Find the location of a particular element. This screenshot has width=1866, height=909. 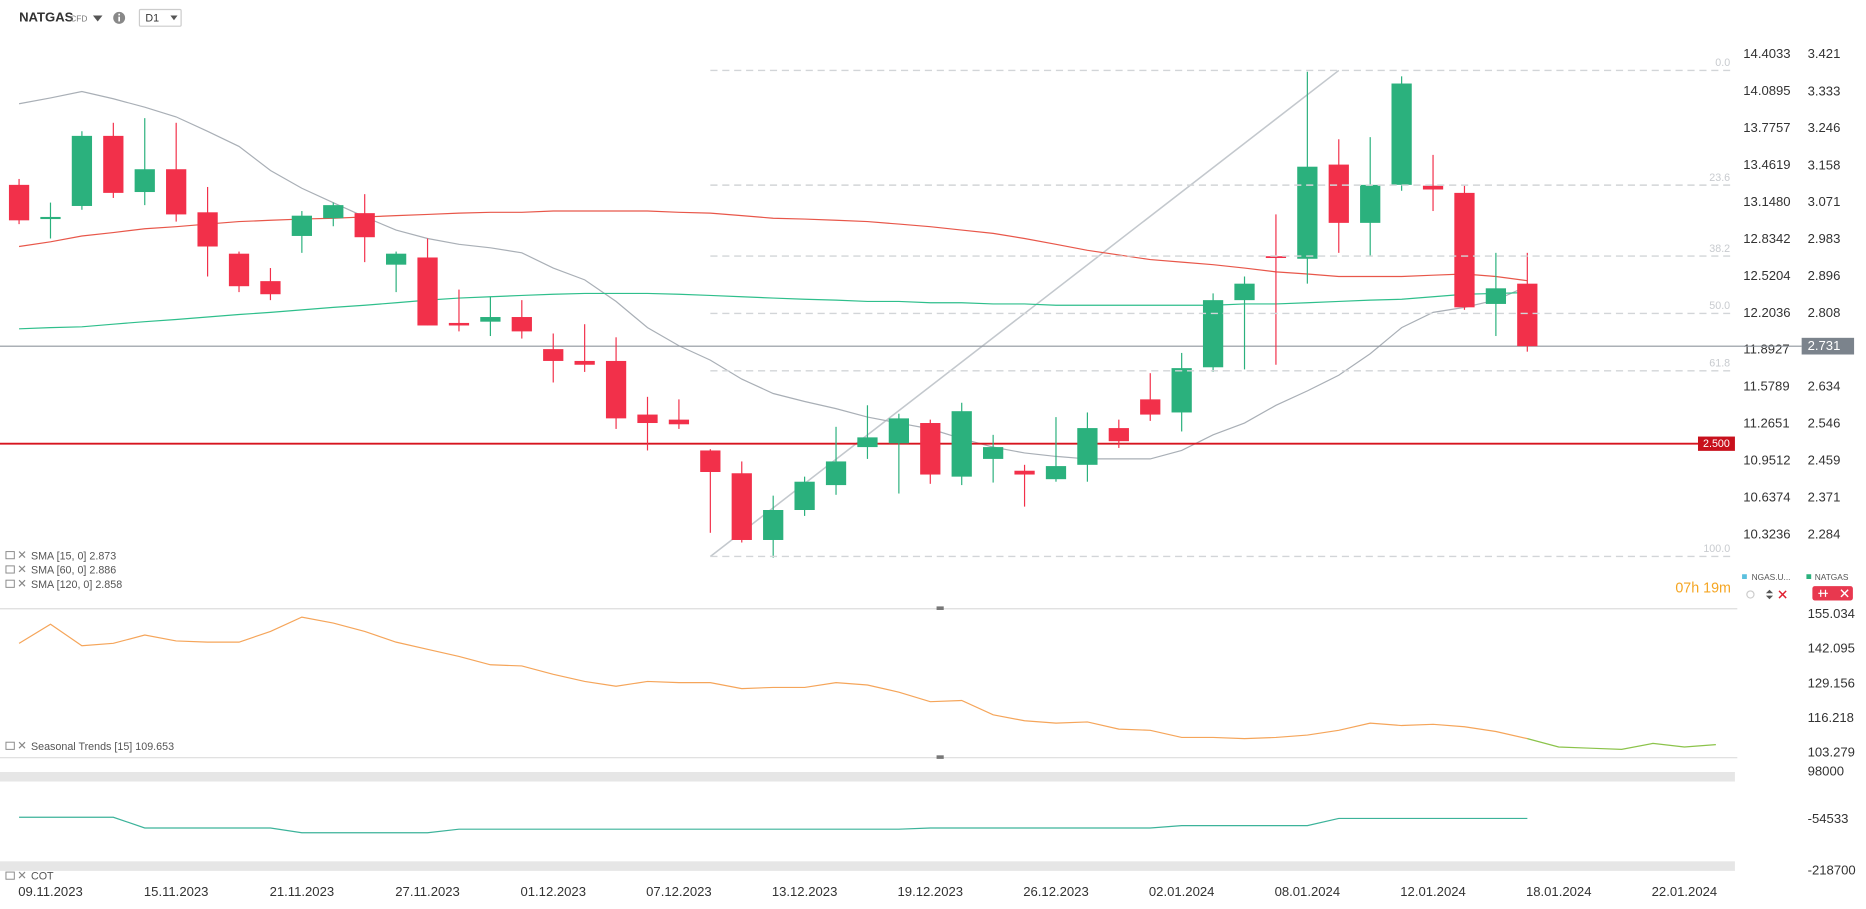

left-tick-label: 10.3236 is located at coordinates (1766, 533).